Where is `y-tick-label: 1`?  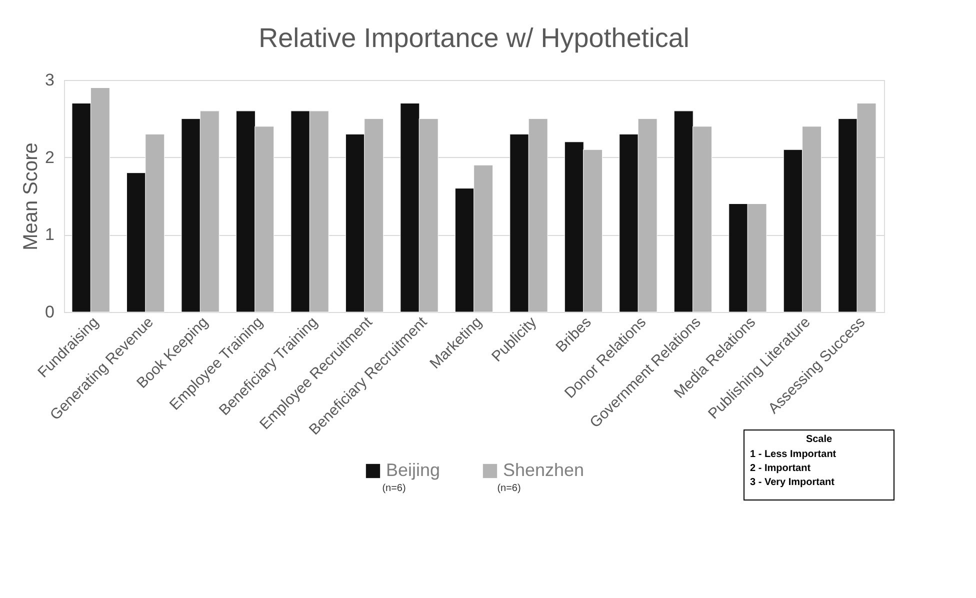 y-tick-label: 1 is located at coordinates (49, 234).